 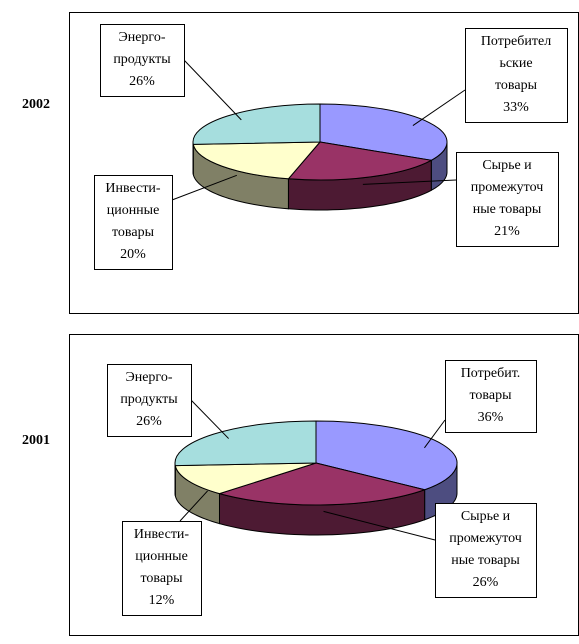 What do you see at coordinates (491, 417) in the screenshot?
I see `value-label: 36%` at bounding box center [491, 417].